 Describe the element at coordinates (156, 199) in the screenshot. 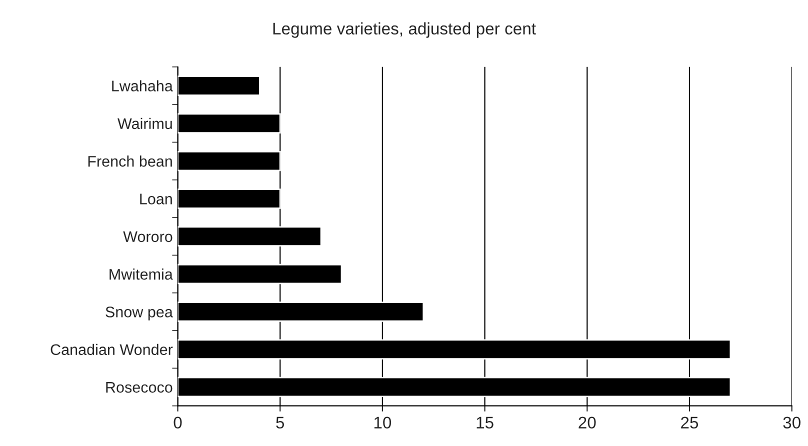

I see `y-tick-label: Loan` at that location.